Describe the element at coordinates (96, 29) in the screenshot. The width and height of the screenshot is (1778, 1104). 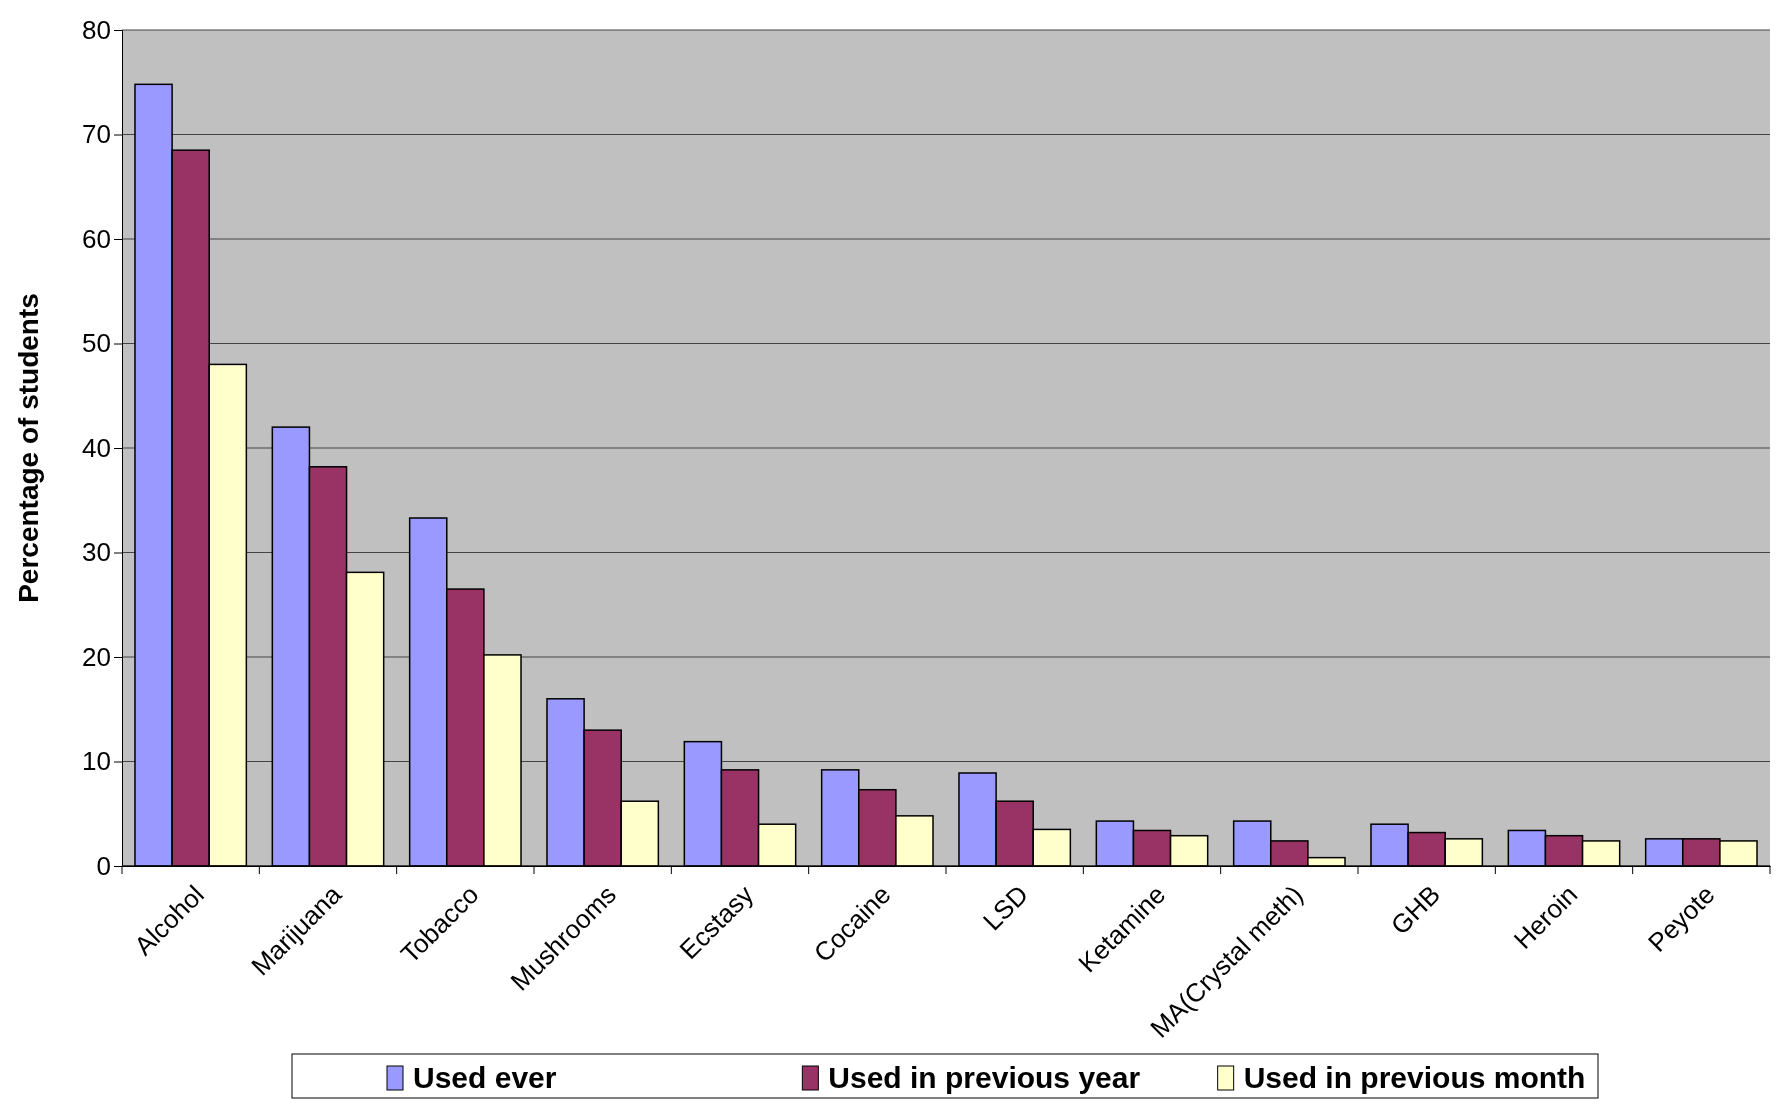
I see `y-tick-label: 80` at that location.